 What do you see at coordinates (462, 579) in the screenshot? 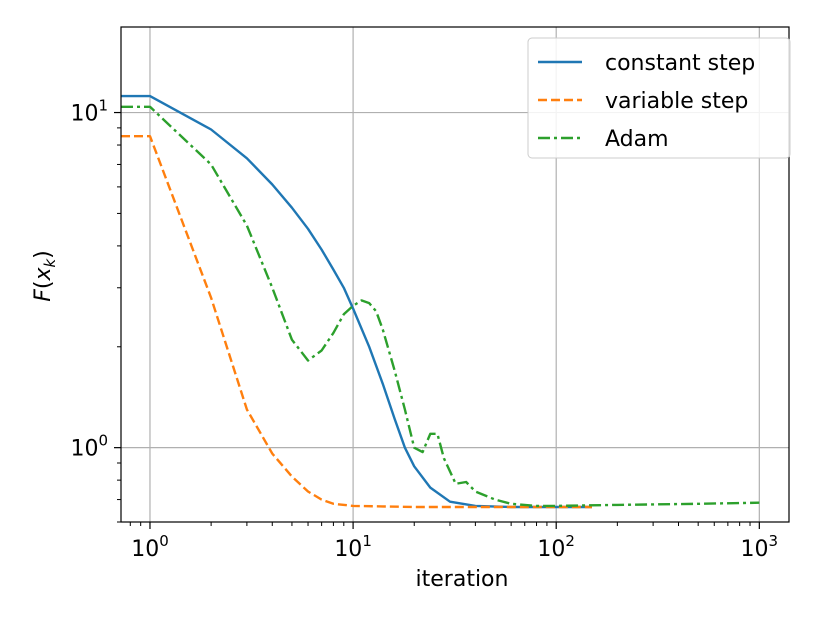
I see `x-axis-label: iteration` at bounding box center [462, 579].